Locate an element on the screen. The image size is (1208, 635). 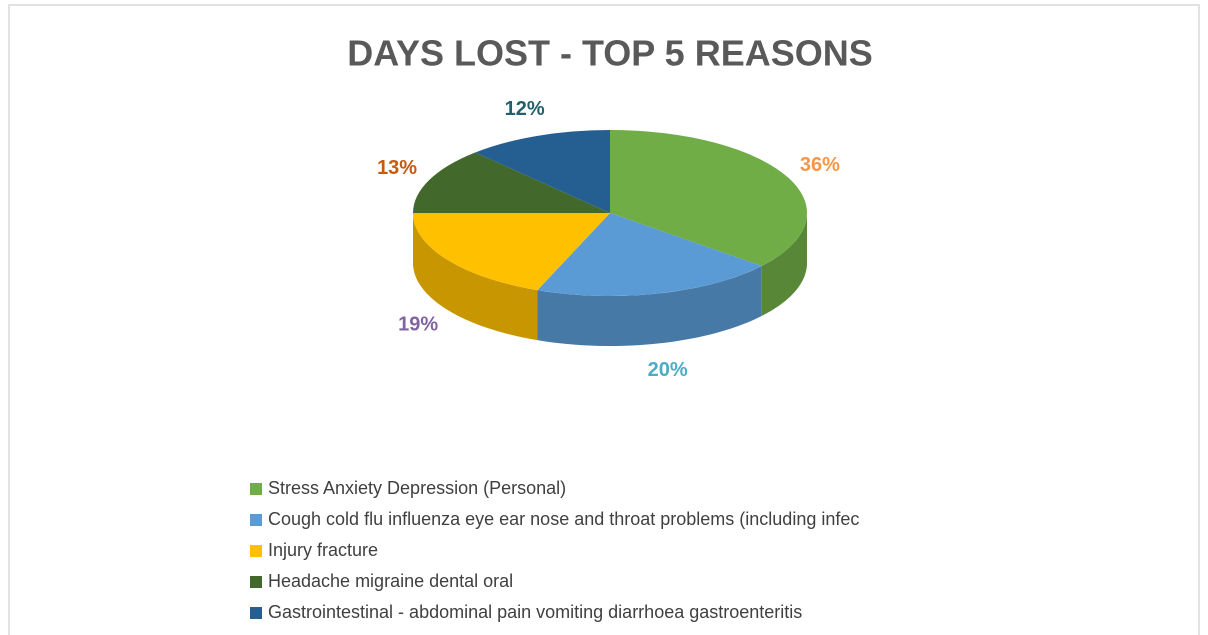
data-label: 12% is located at coordinates (525, 109).